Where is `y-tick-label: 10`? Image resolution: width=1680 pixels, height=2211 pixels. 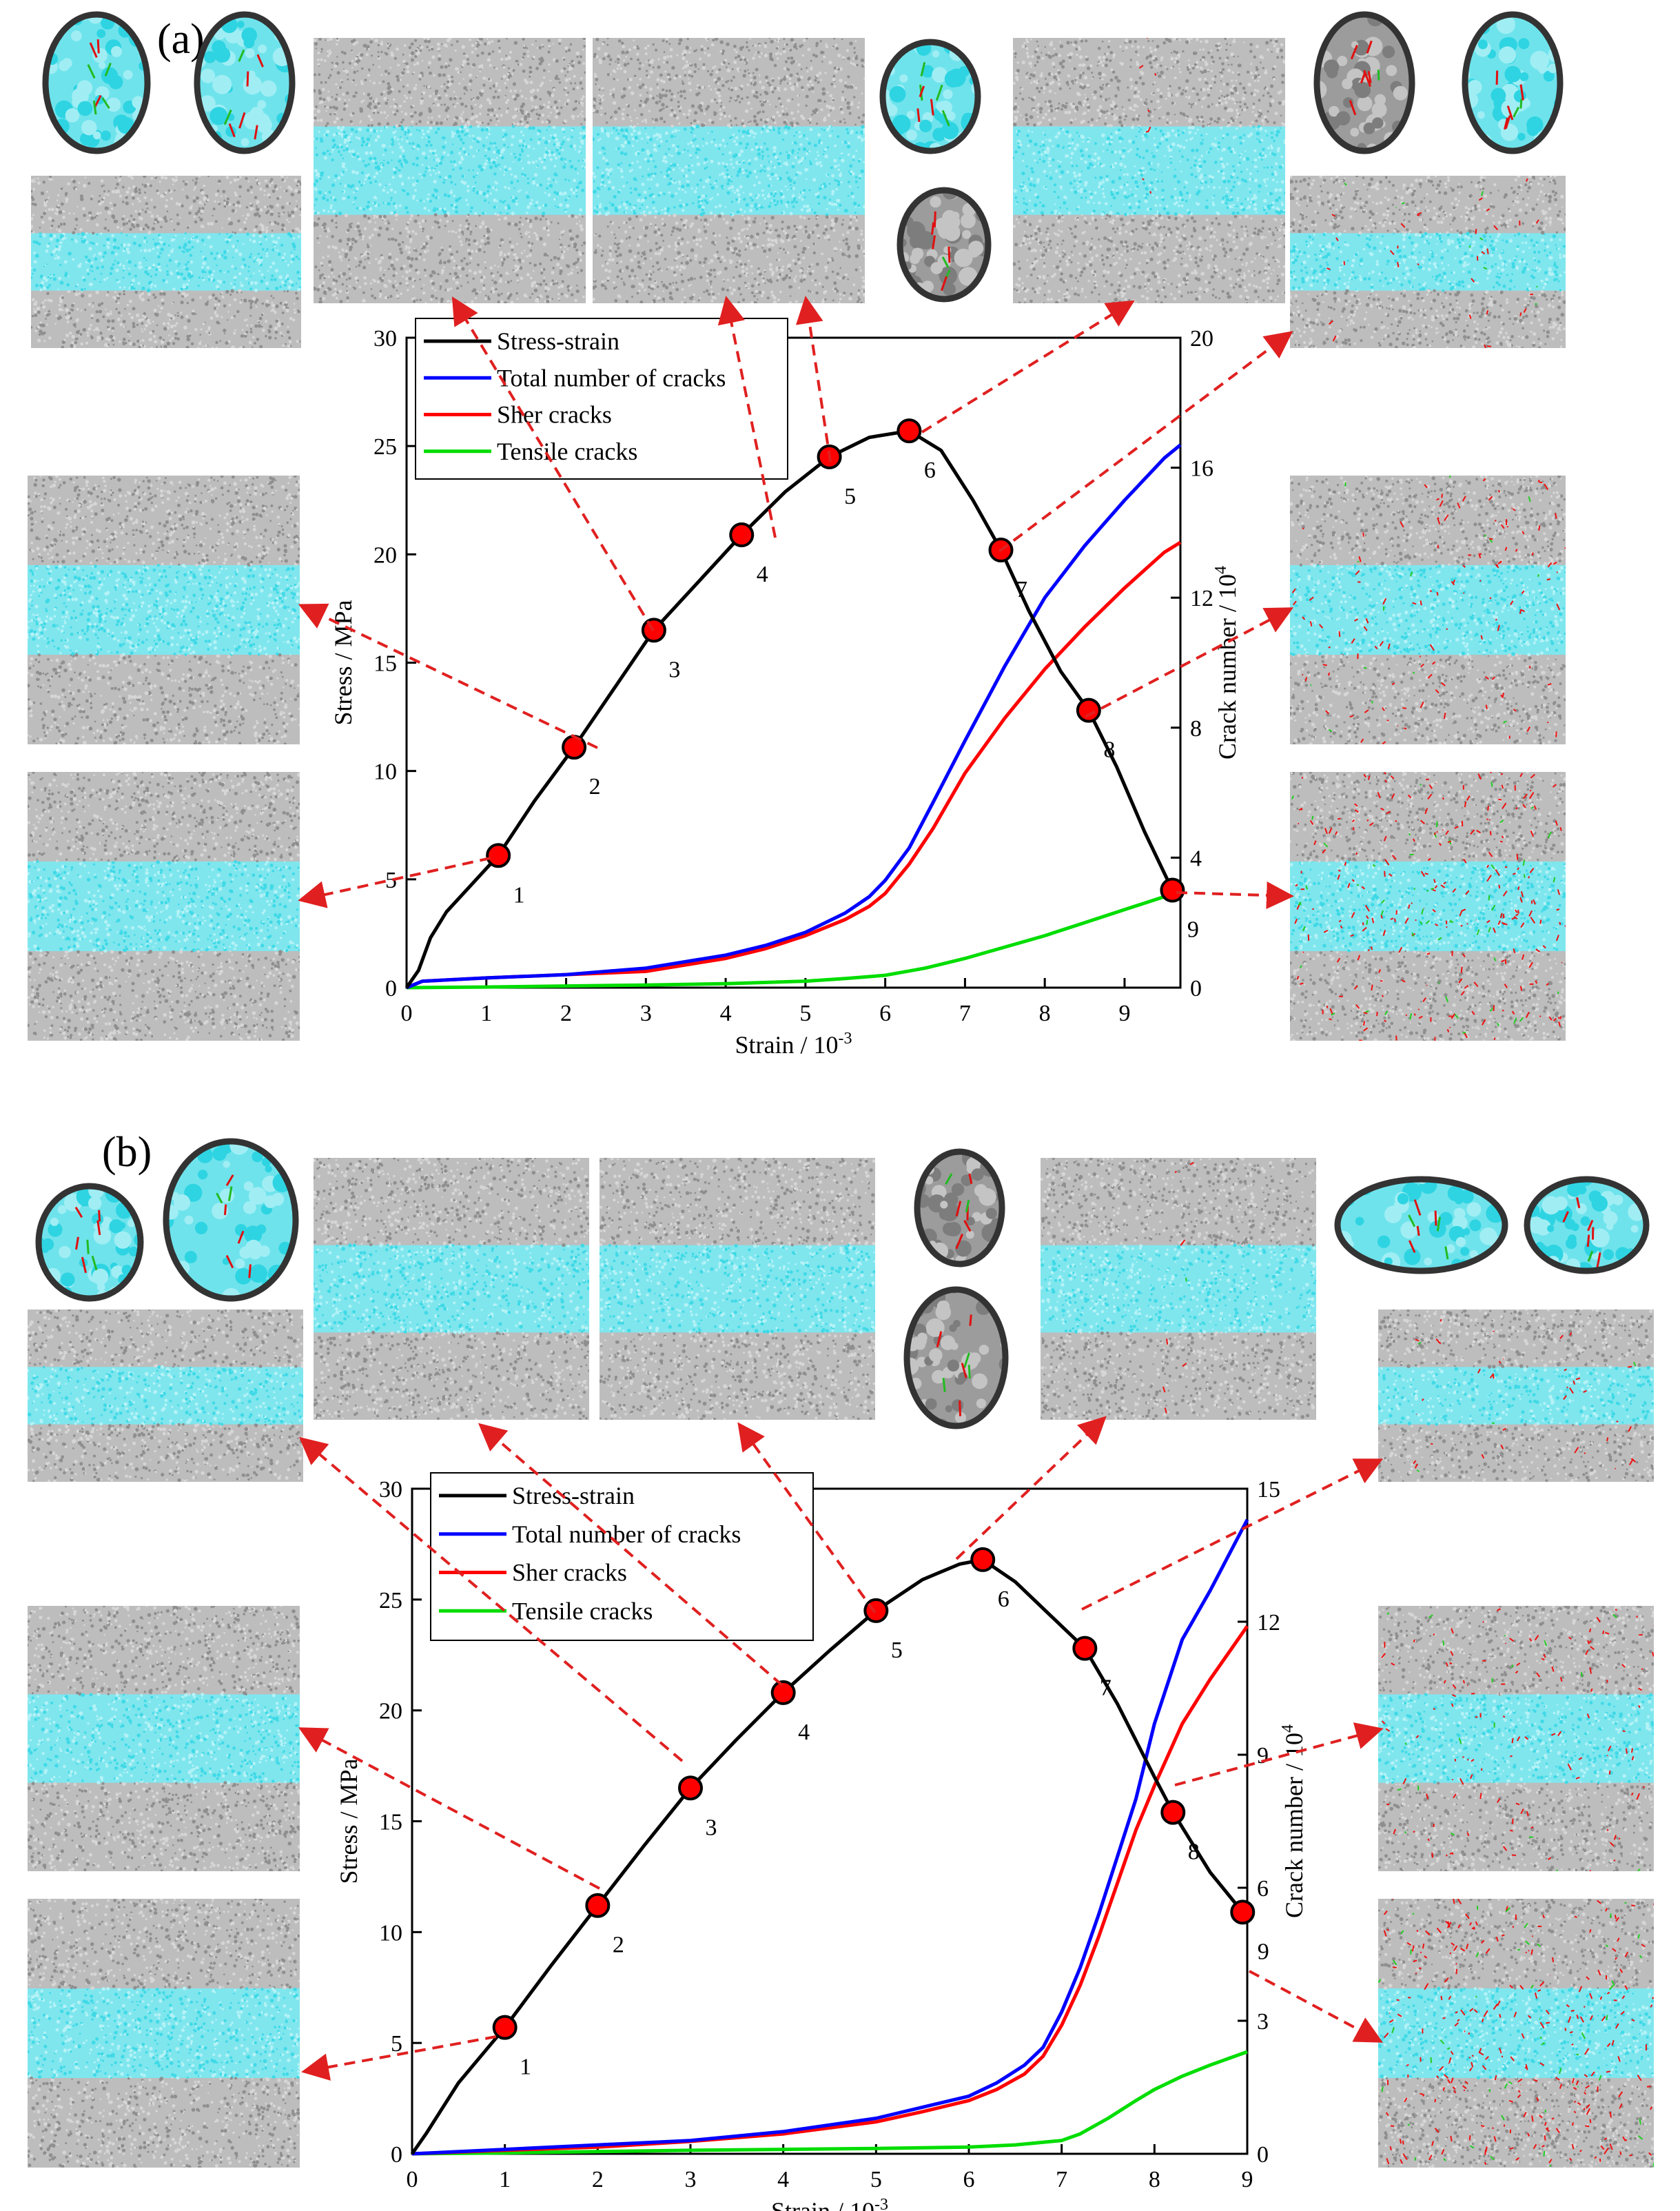 y-tick-label: 10 is located at coordinates (385, 772).